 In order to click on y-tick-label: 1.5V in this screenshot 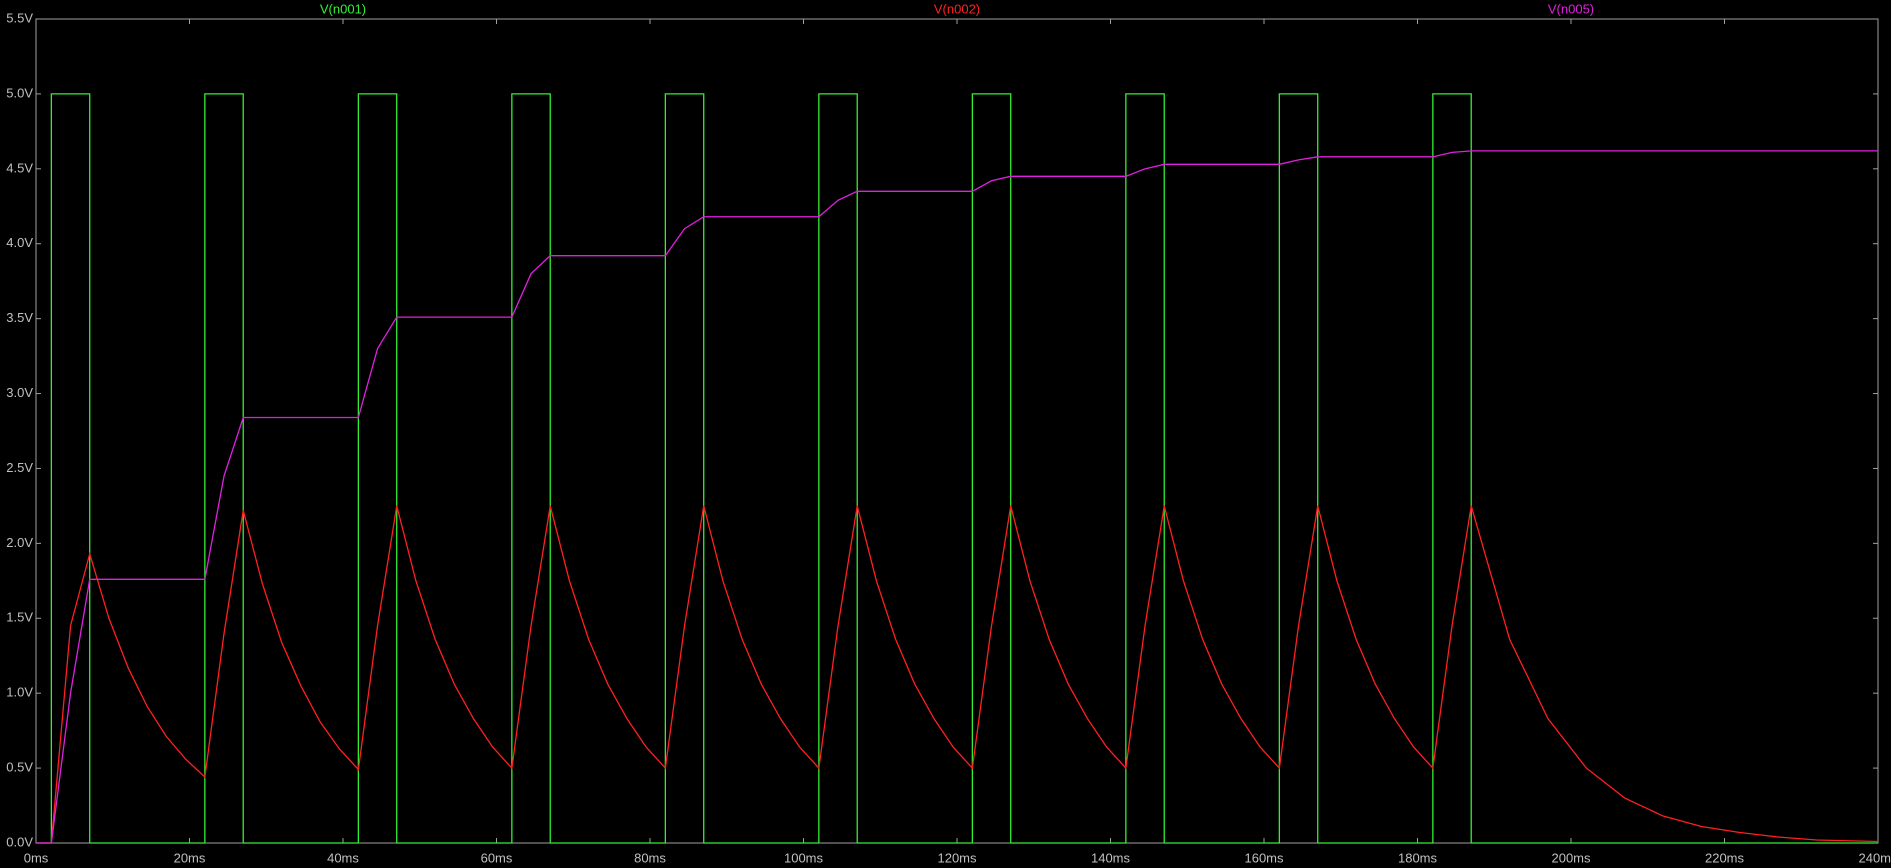, I will do `click(19, 617)`.